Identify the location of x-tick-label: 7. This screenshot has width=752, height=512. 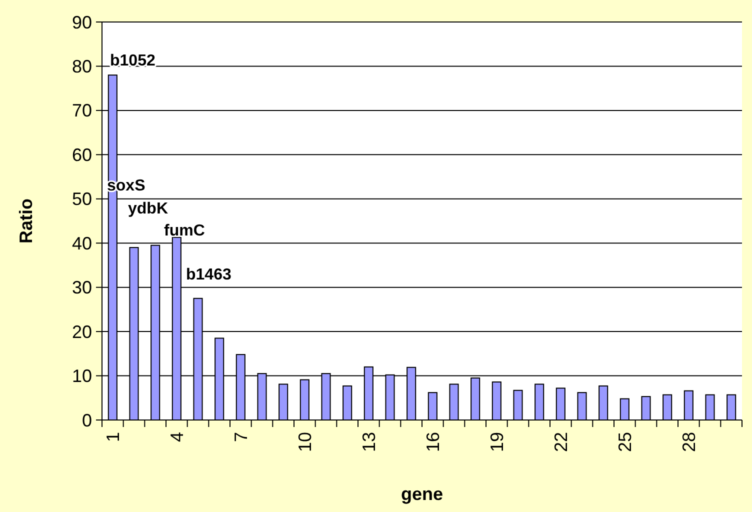
(240, 437).